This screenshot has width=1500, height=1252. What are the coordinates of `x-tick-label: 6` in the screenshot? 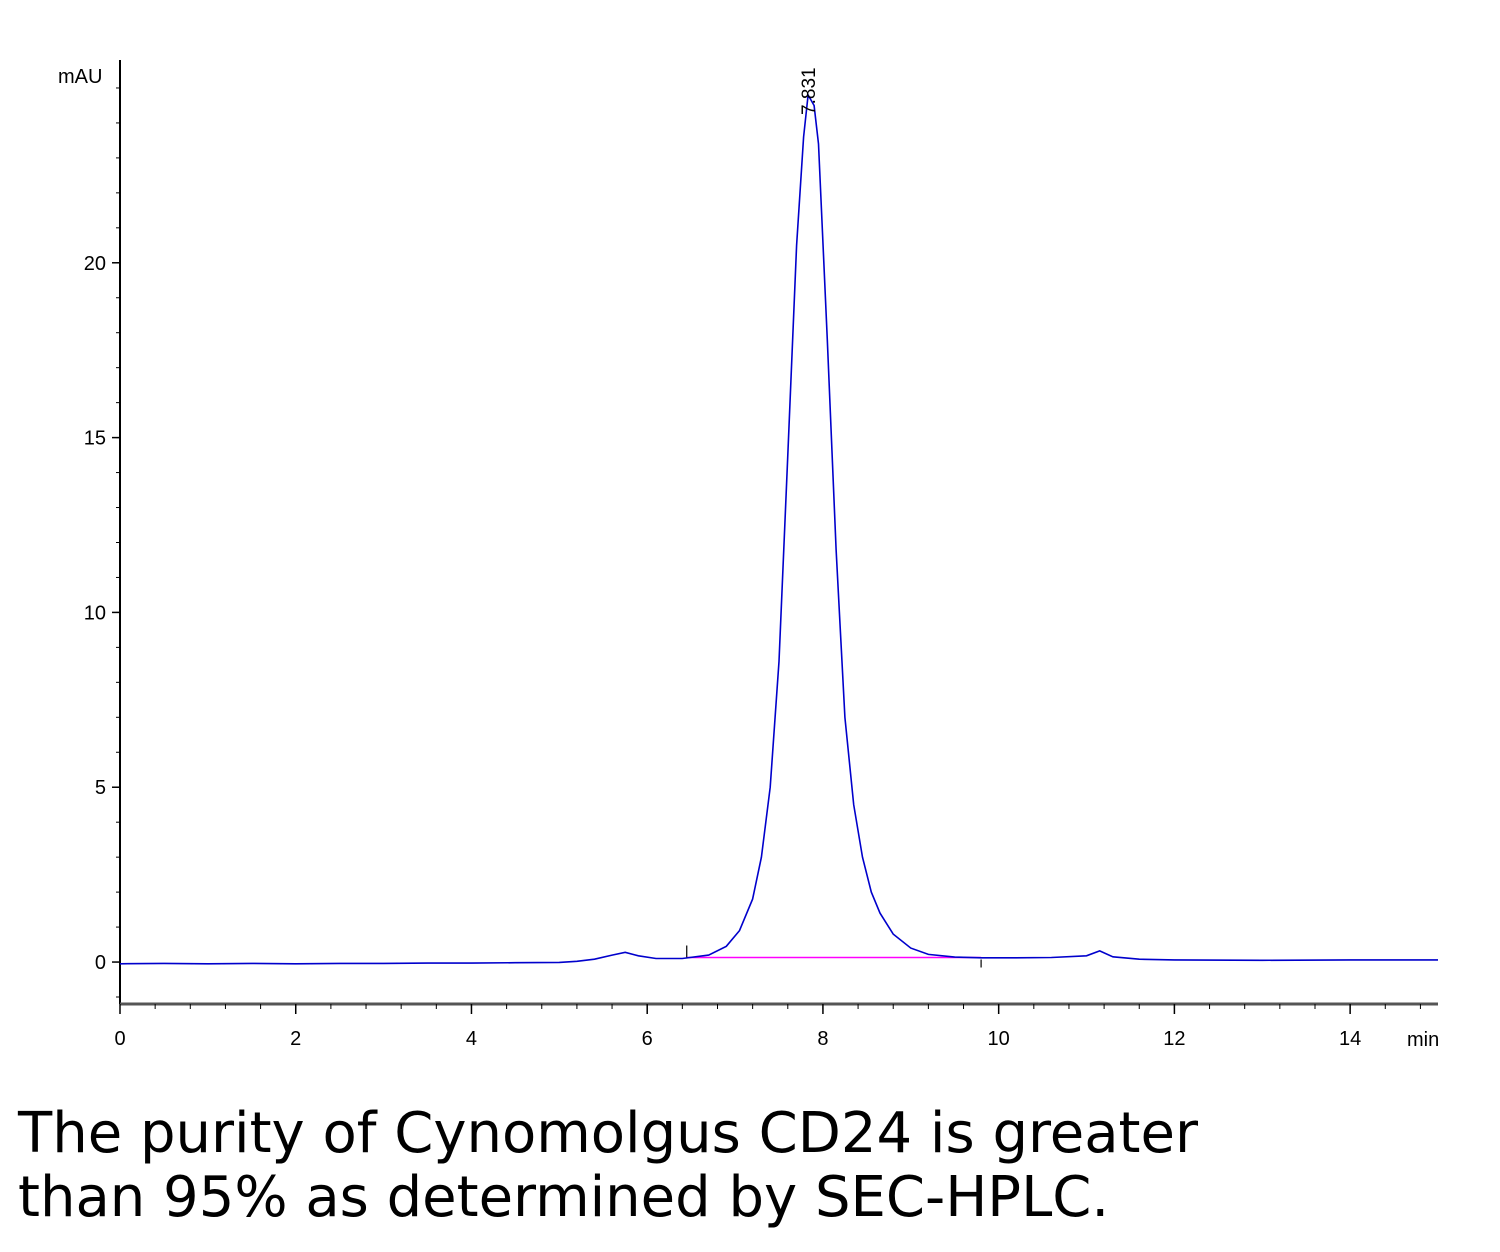 It's located at (647, 1039).